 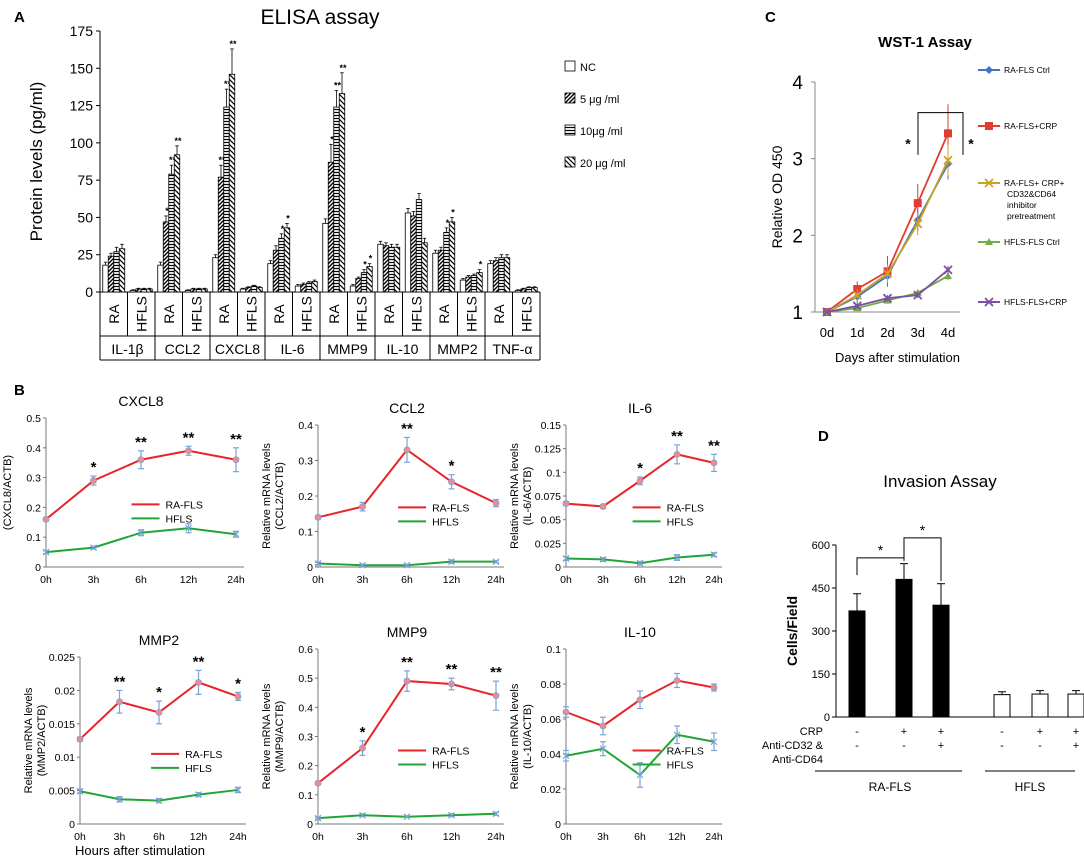 What do you see at coordinates (823, 436) in the screenshot?
I see `panel-label-d: D` at bounding box center [823, 436].